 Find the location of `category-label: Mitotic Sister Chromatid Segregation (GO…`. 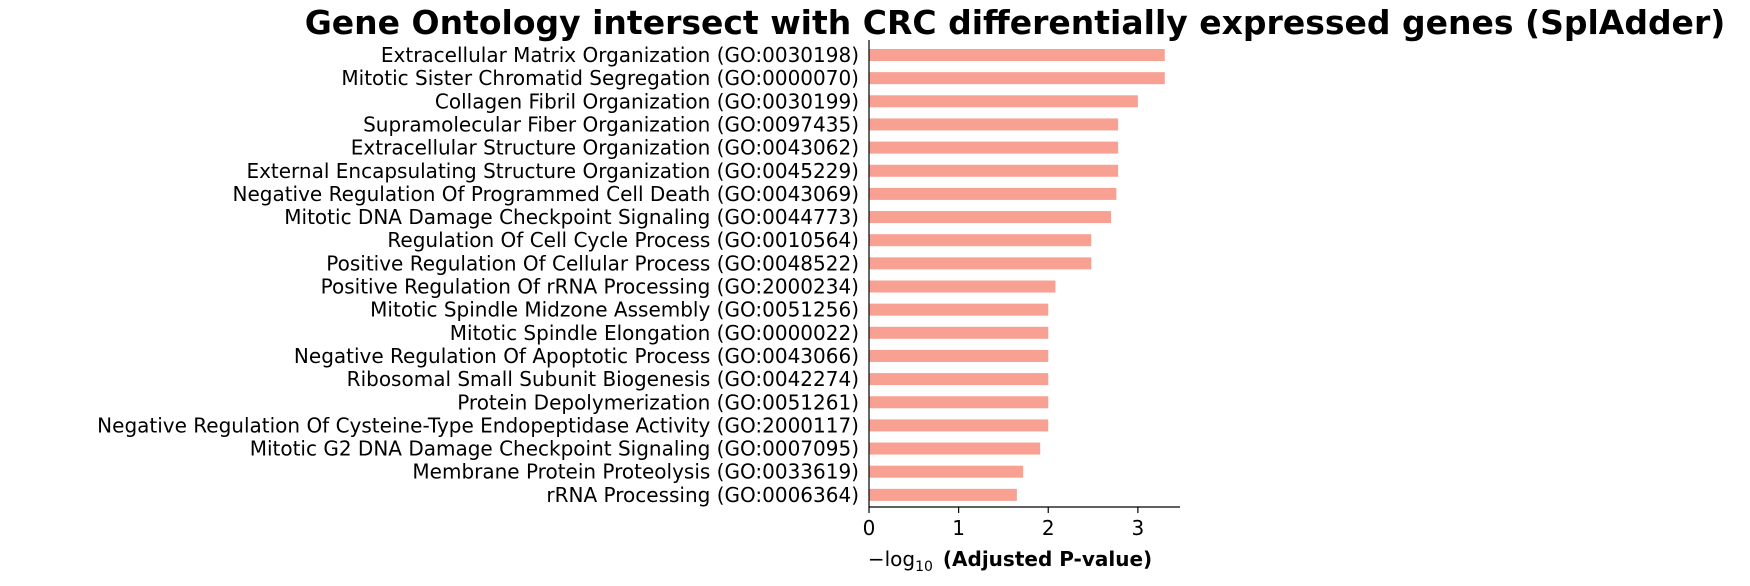

category-label: Mitotic Sister Chromatid Segregation (GO… is located at coordinates (600, 78).